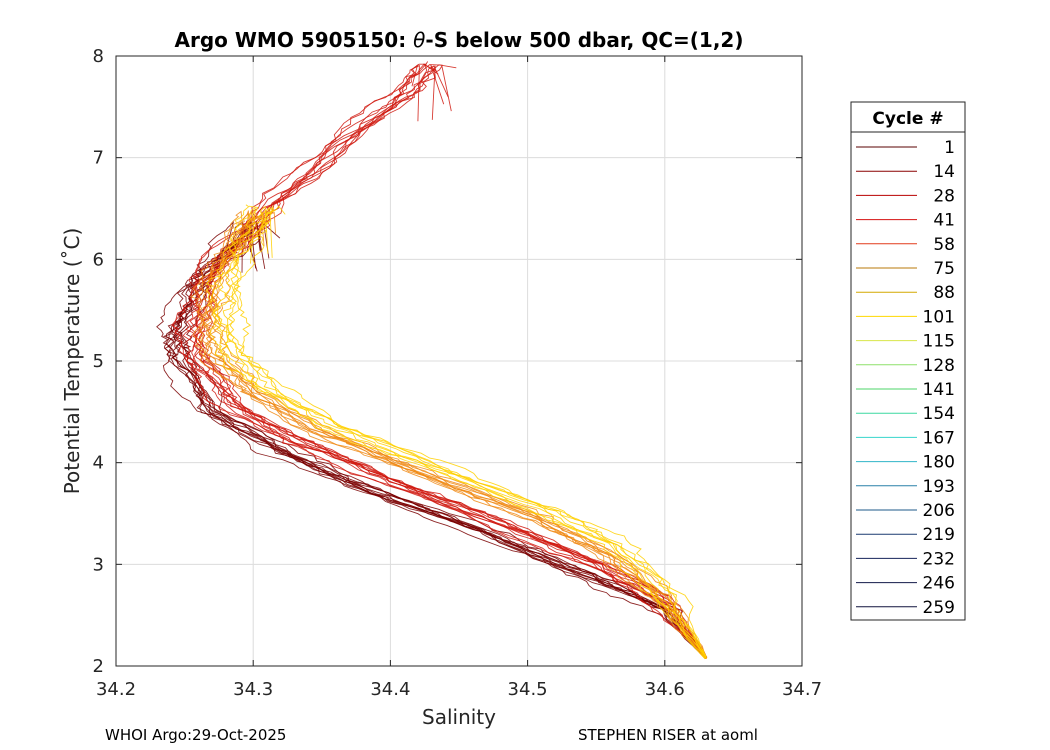 The image size is (1050, 750). What do you see at coordinates (253, 689) in the screenshot?
I see `x-tick-label: 34.3` at bounding box center [253, 689].